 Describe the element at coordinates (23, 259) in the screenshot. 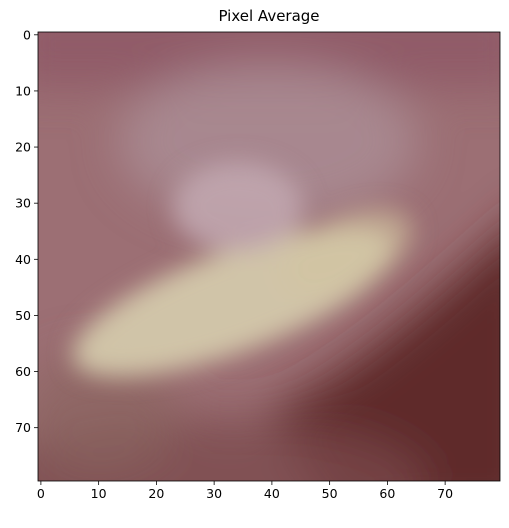

I see `y-tick-label: 40` at that location.